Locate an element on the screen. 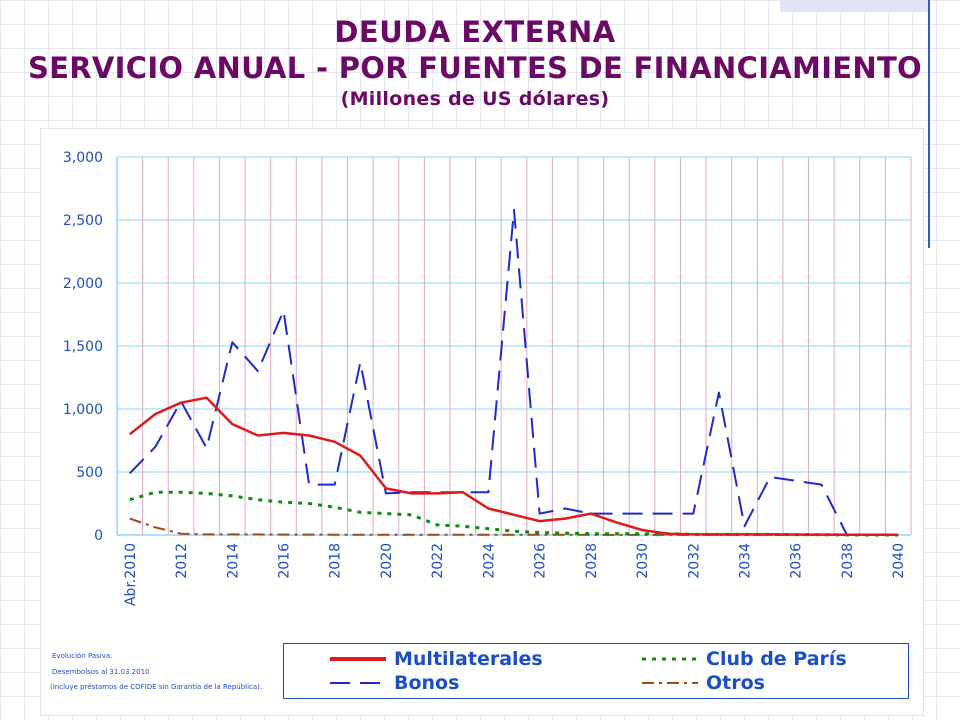  legend-item-club-de-paris: Club de París is located at coordinates (744, 659).